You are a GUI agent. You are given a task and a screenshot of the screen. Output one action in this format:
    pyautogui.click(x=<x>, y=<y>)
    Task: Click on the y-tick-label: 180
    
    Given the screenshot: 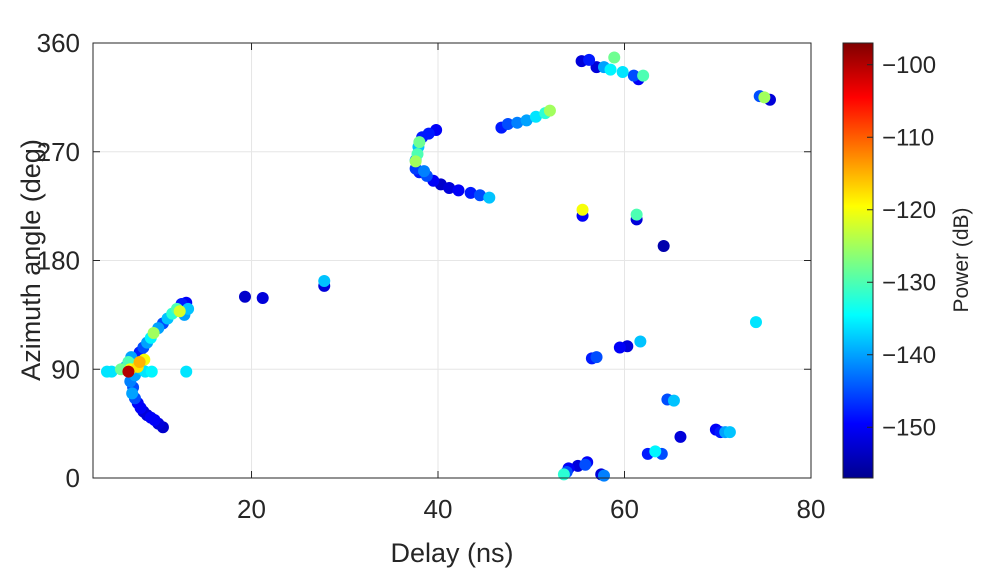 What is the action you would take?
    pyautogui.click(x=58, y=261)
    